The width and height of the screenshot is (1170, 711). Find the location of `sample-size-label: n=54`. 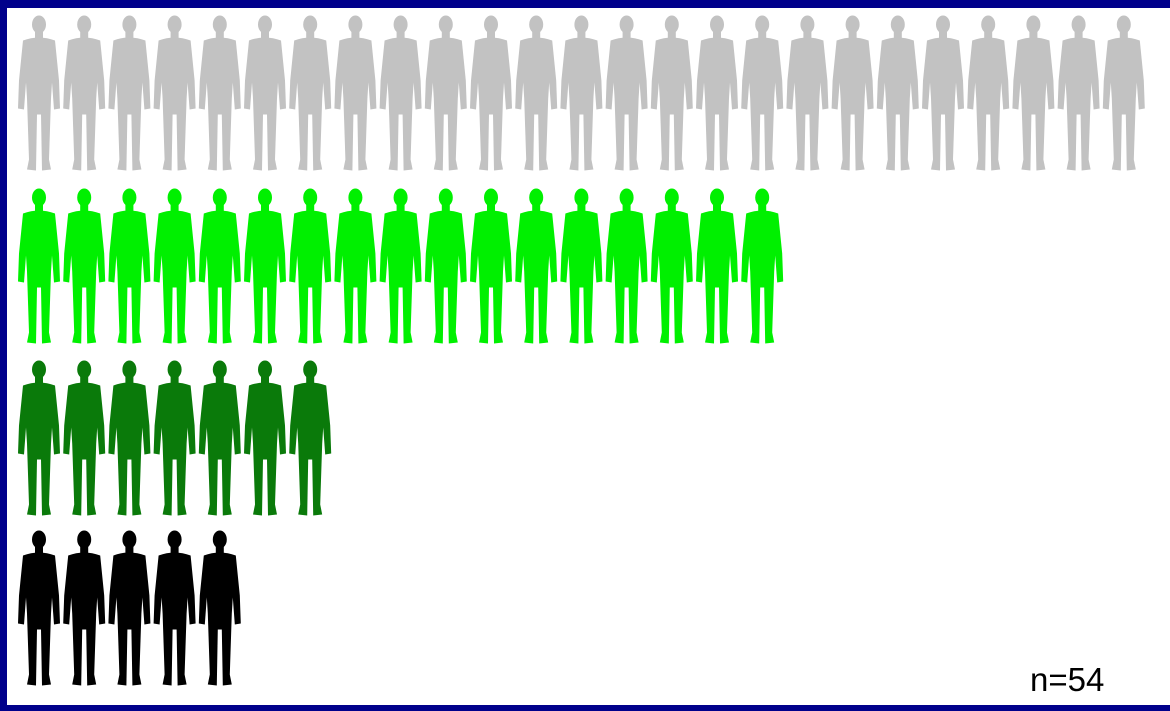

sample-size-label: n=54 is located at coordinates (1067, 679).